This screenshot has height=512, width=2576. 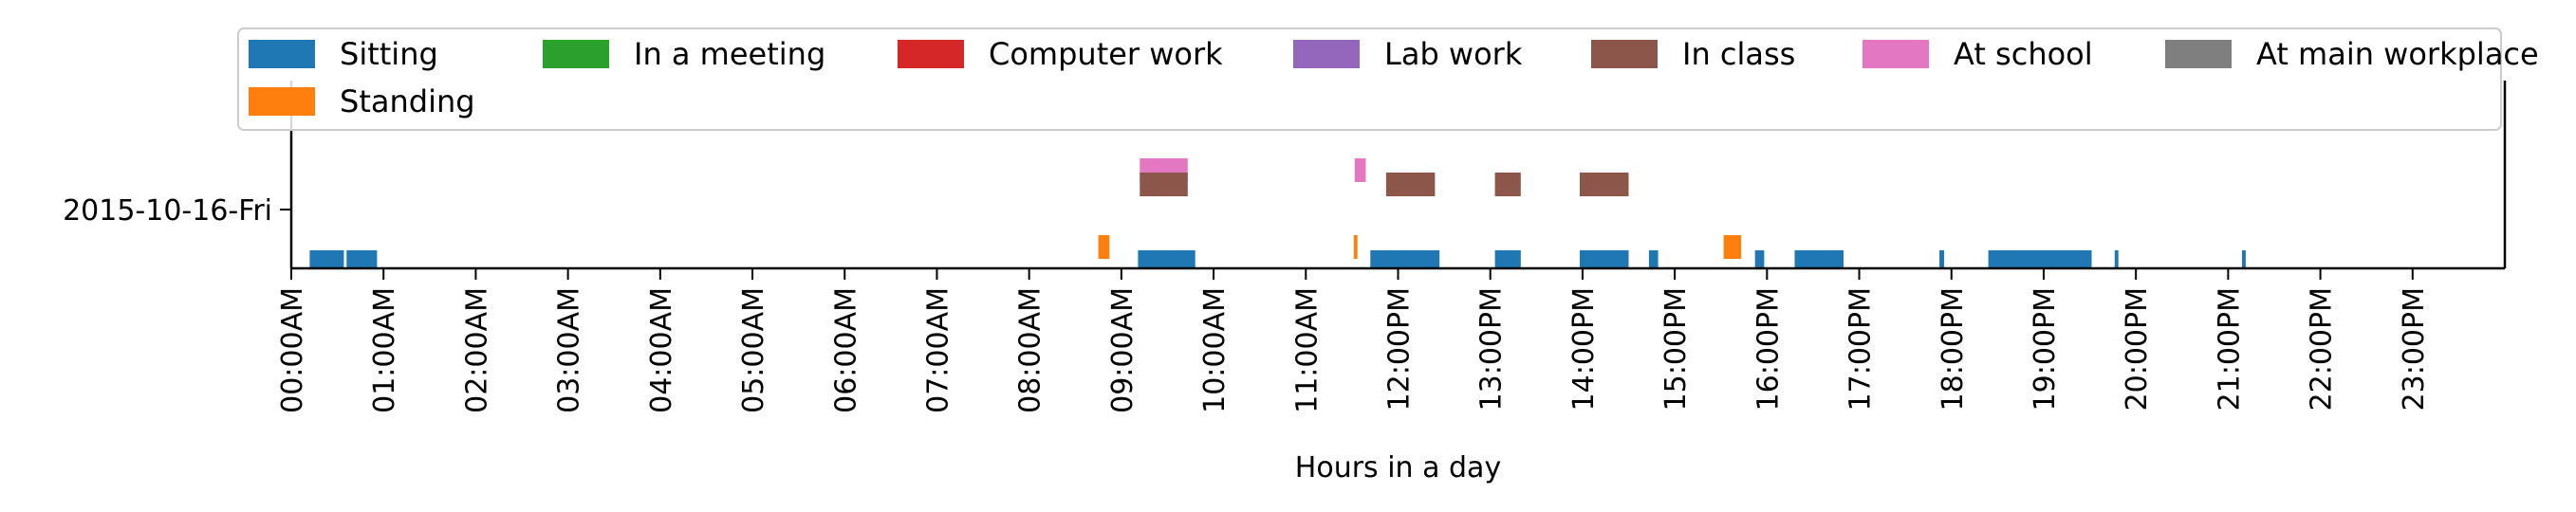 What do you see at coordinates (1738, 54) in the screenshot?
I see `legend-label-in-class: In class` at bounding box center [1738, 54].